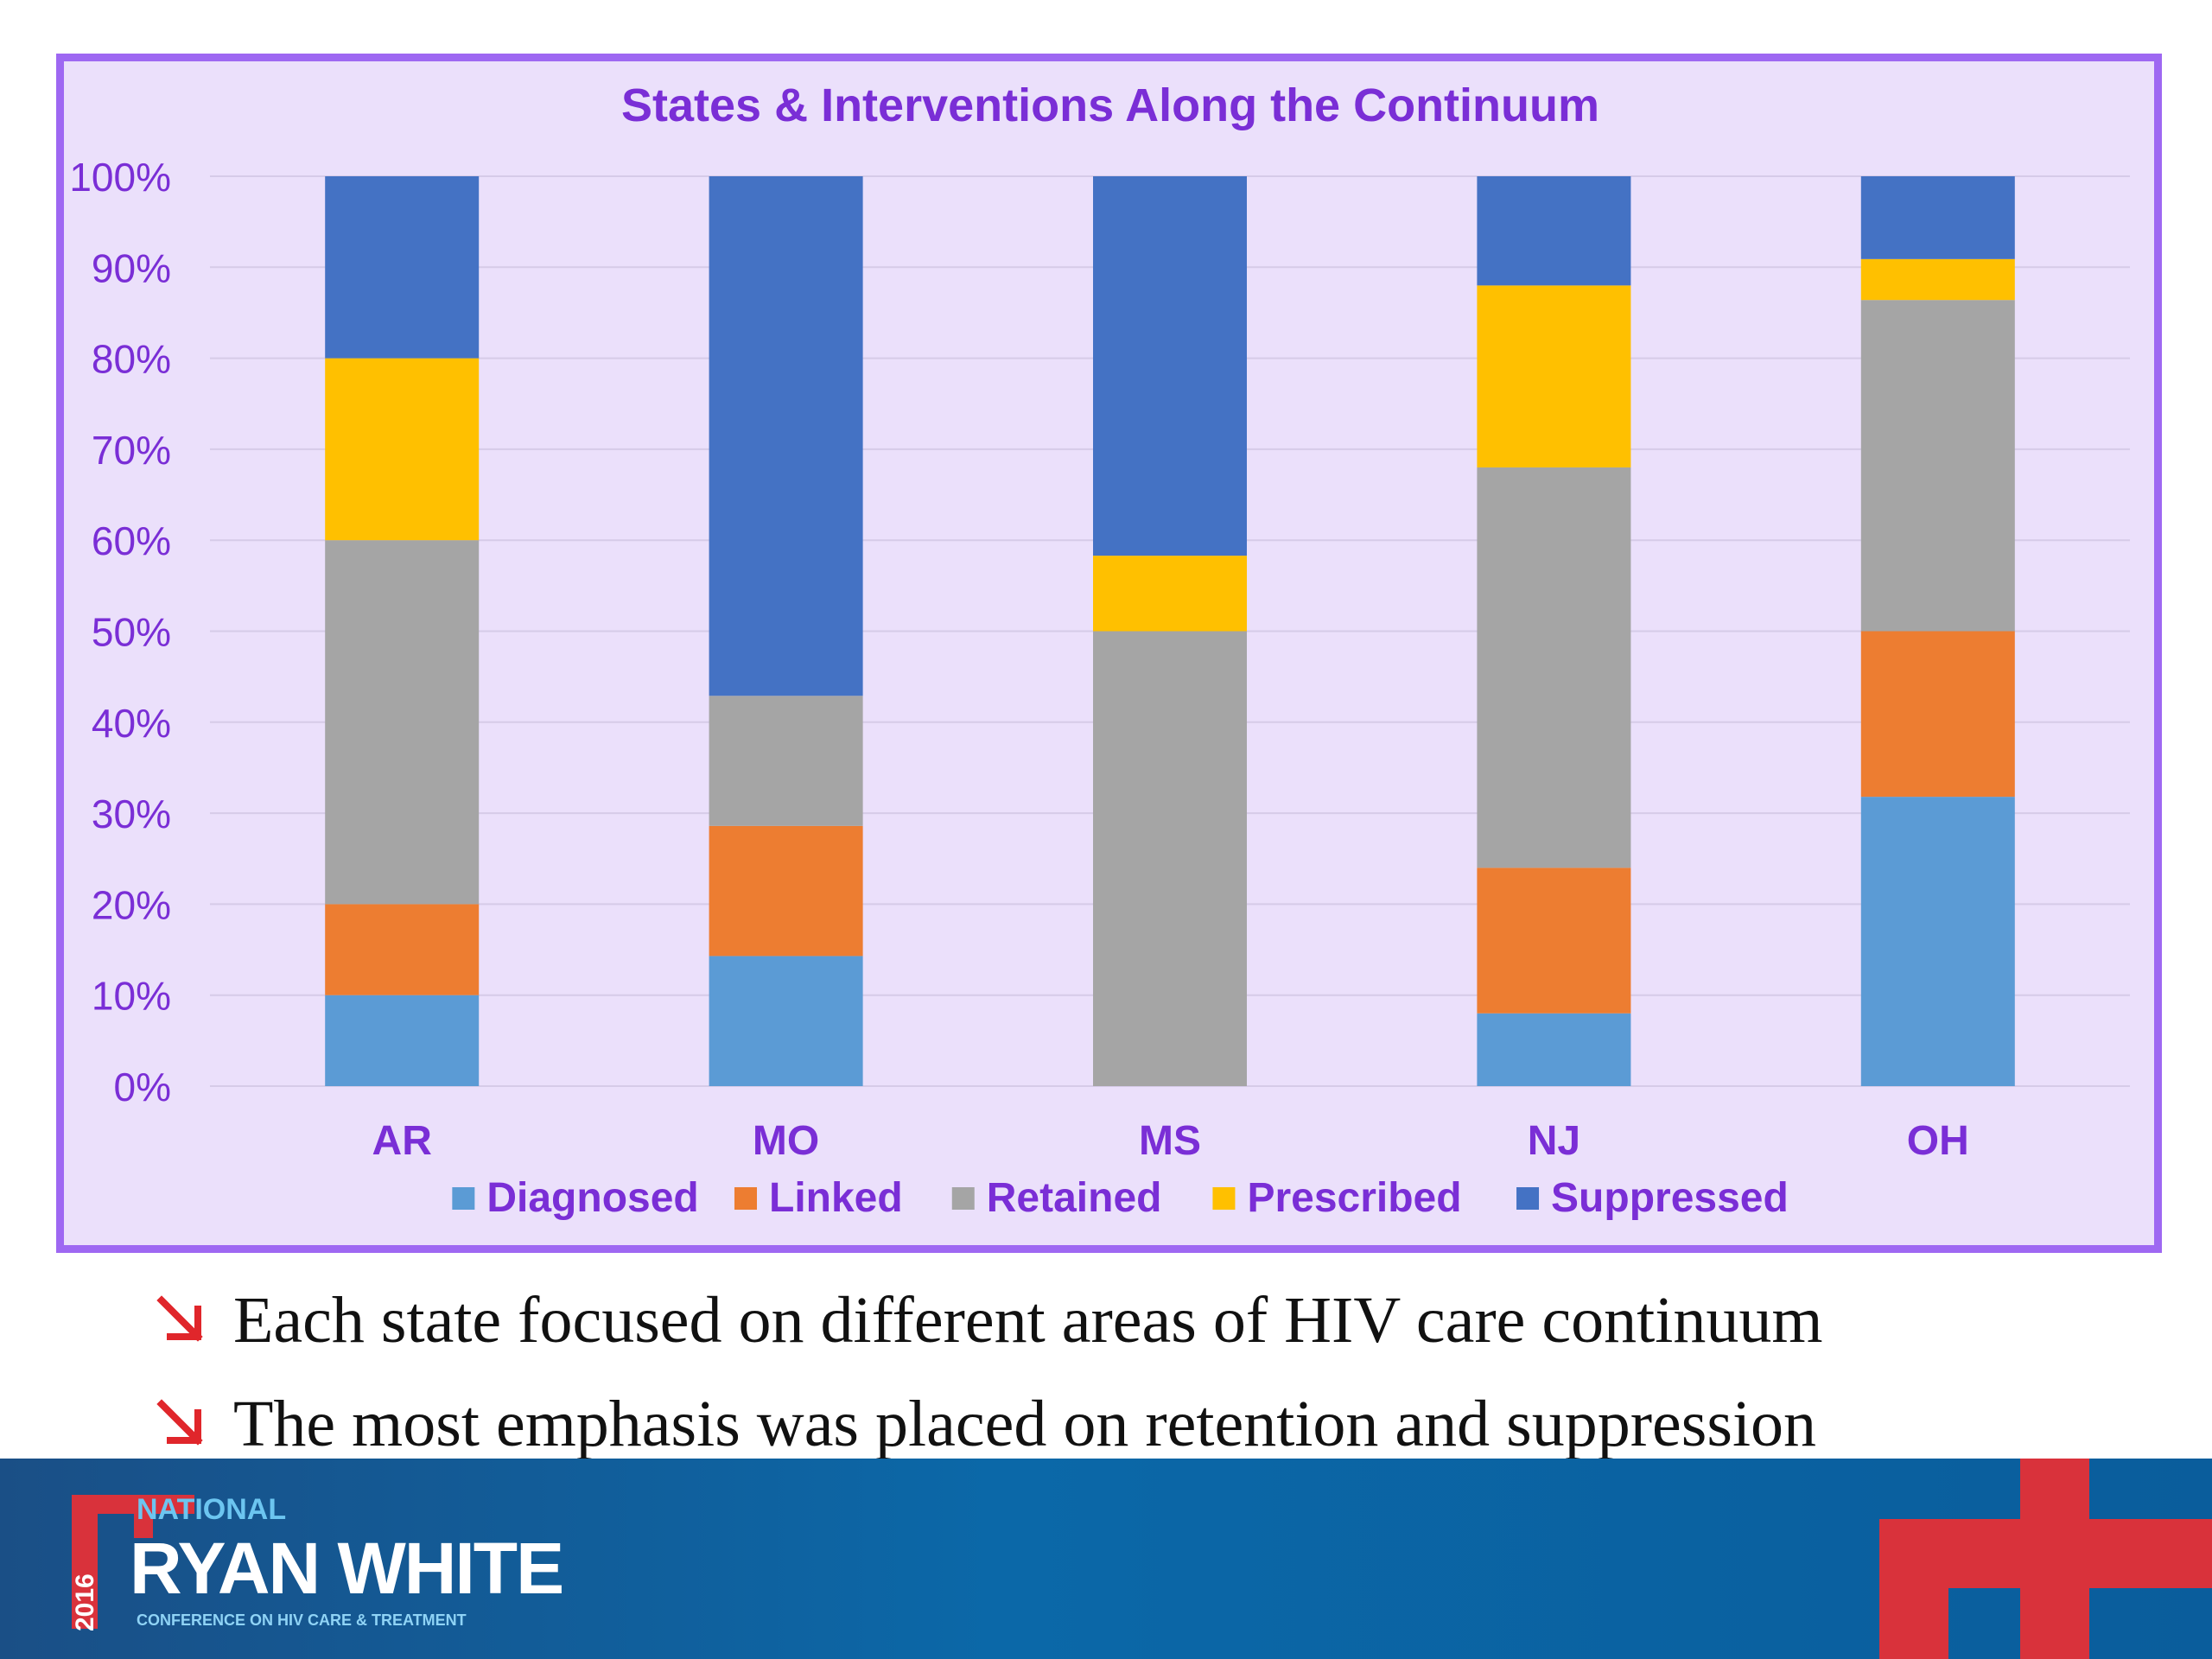 The height and width of the screenshot is (1659, 2212). What do you see at coordinates (302, 1620) in the screenshot?
I see `logo-subtitle: CONFERENCE ON HIV CARE & TREATMENT` at bounding box center [302, 1620].